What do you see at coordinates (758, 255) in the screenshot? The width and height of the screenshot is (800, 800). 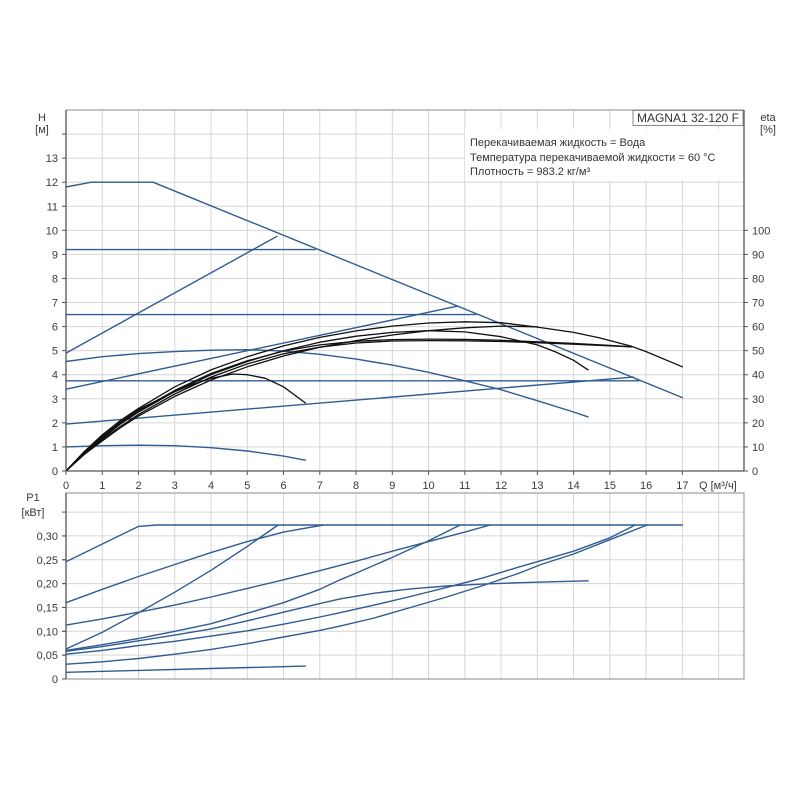 I see `y2-tick-label: 90` at bounding box center [758, 255].